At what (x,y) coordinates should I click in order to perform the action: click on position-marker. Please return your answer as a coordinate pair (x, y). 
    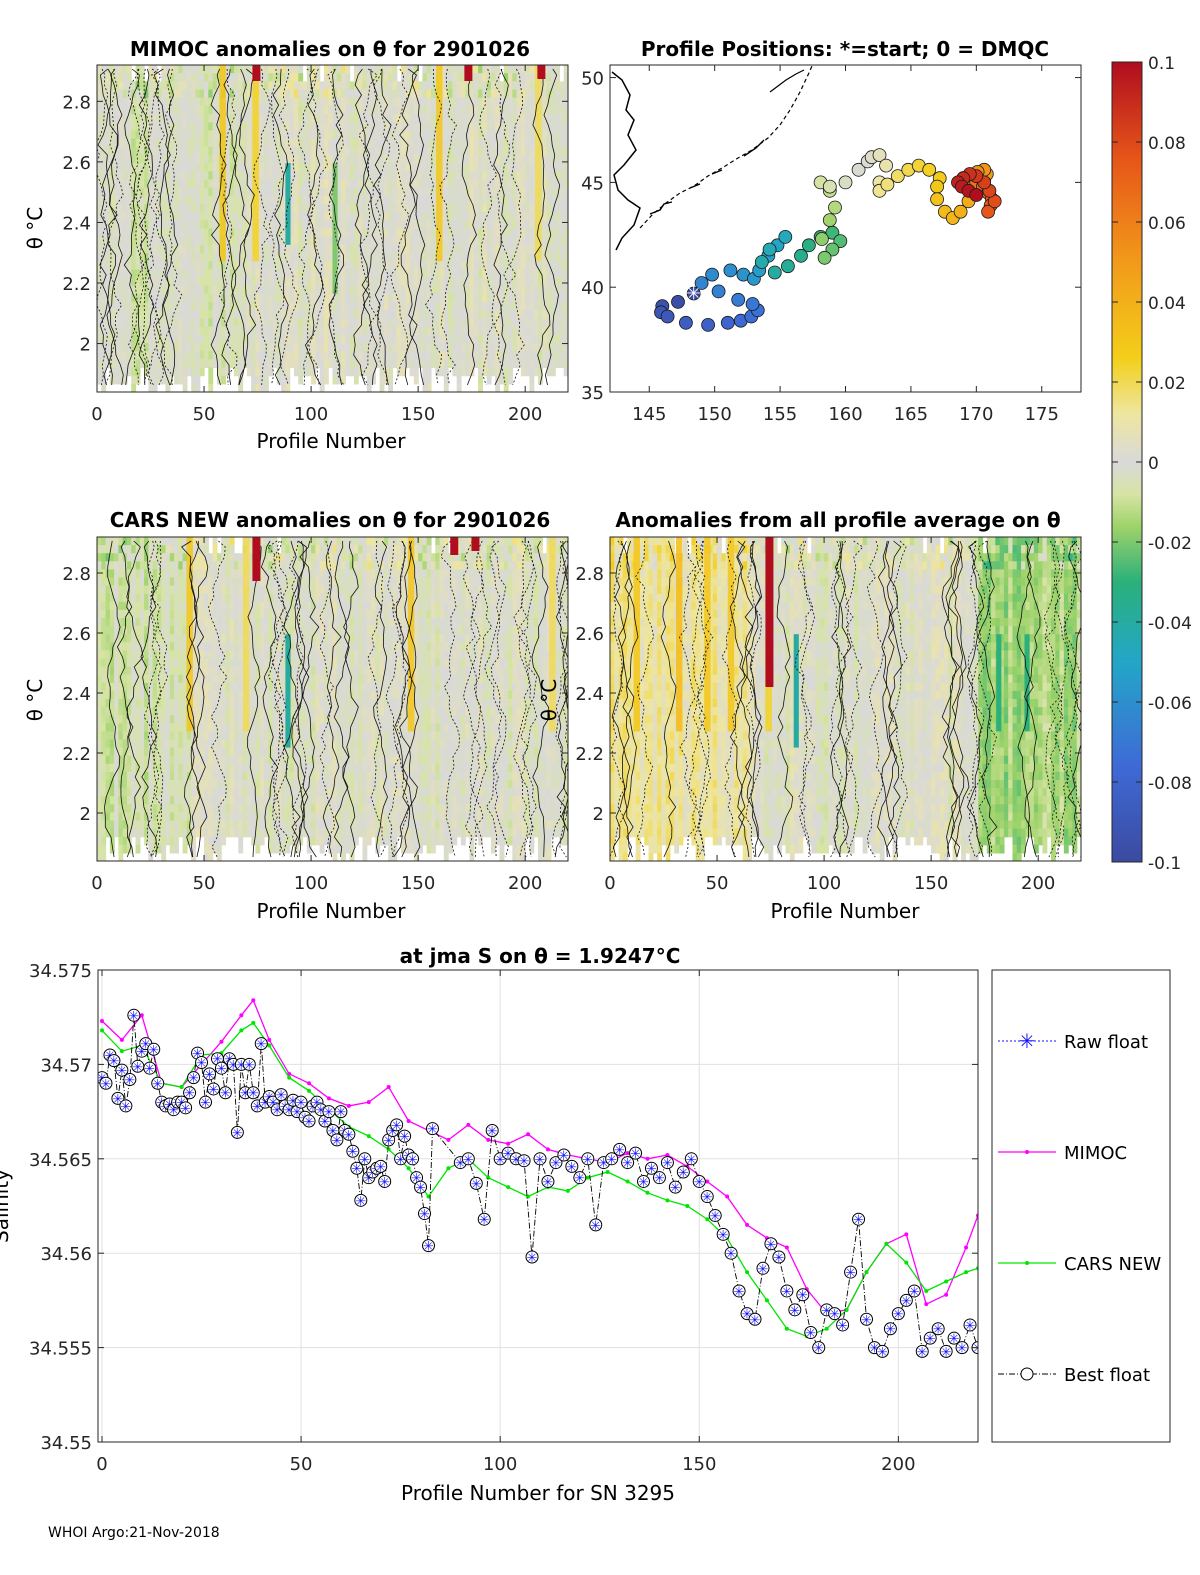
    Looking at the image, I should click on (708, 324).